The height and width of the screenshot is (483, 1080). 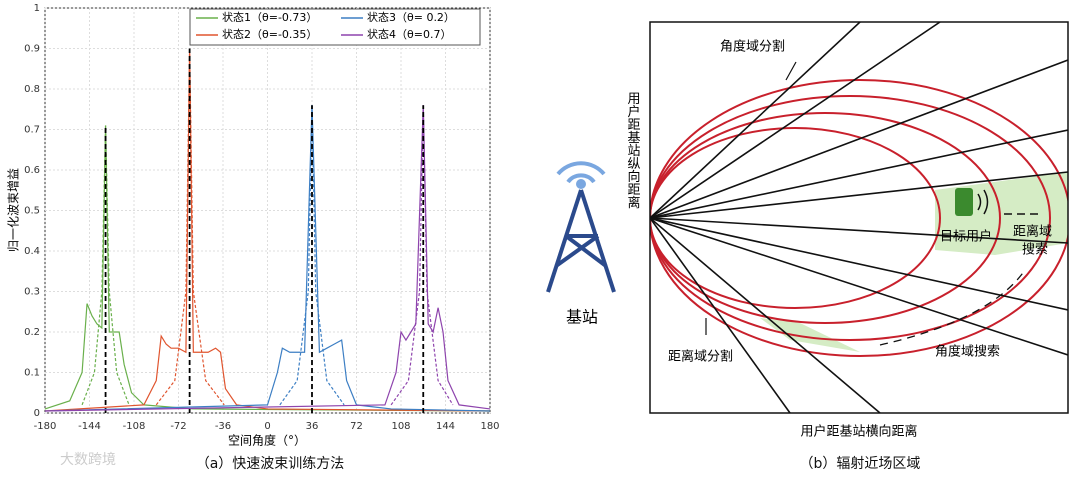 What do you see at coordinates (409, 34) in the screenshot?
I see `legend-label: 状态4（θ=0.7）` at bounding box center [409, 34].